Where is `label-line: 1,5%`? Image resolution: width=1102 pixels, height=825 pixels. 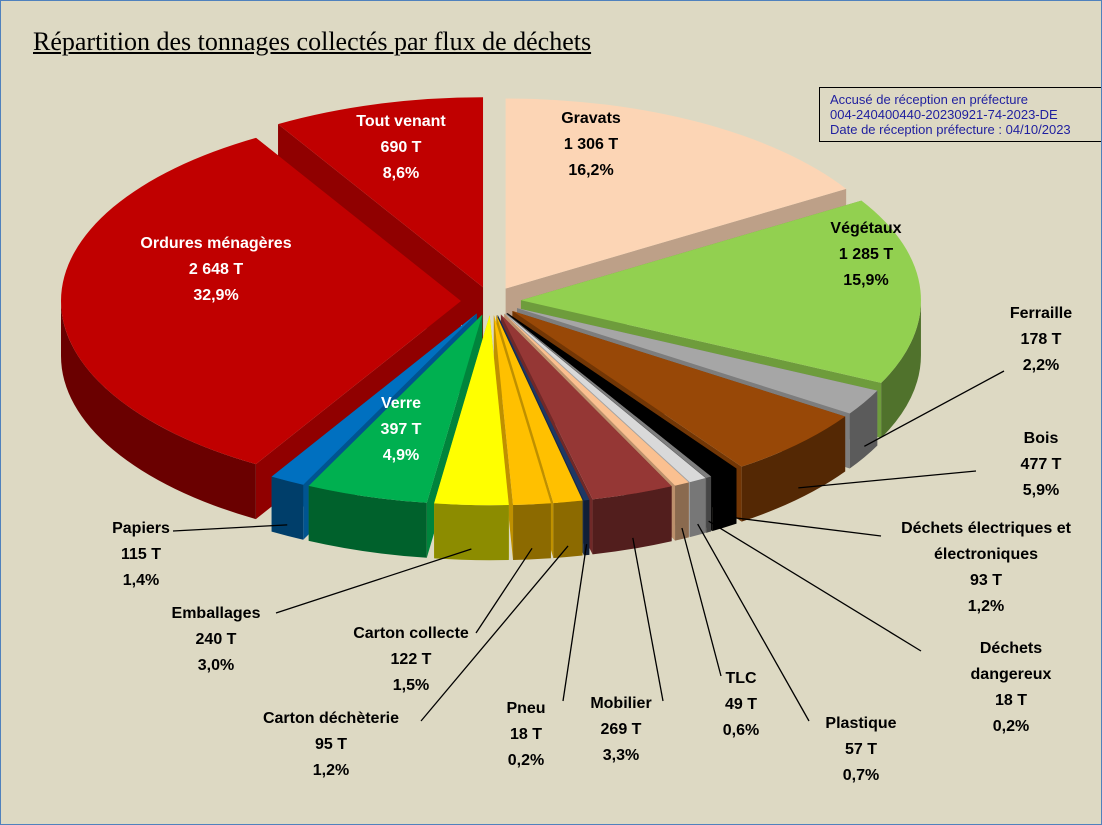
label-line: 1,5% is located at coordinates (411, 685).